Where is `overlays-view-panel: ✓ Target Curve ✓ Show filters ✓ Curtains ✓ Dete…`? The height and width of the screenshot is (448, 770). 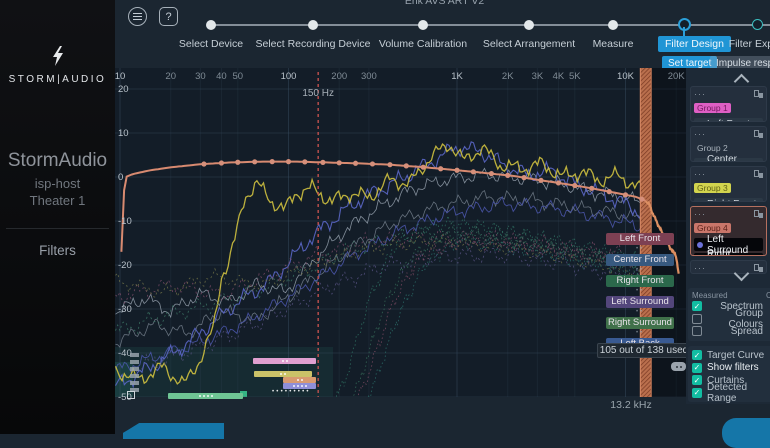
overlays-view-panel: ✓ Target Curve ✓ Show filters ✓ Curtains ✓ Dete… is located at coordinates (729, 375).